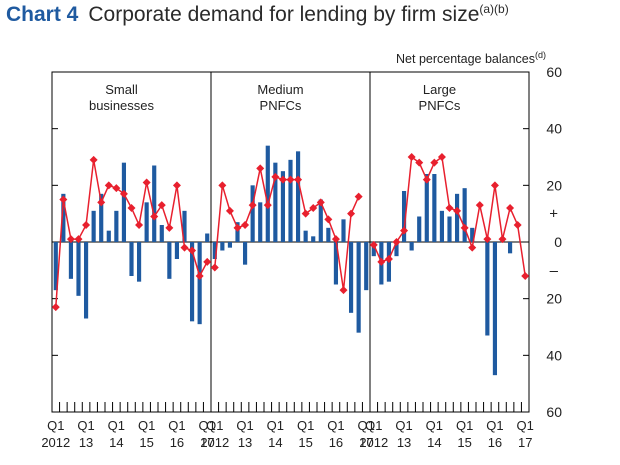 The image size is (620, 465). What do you see at coordinates (554, 185) in the screenshot?
I see `y-tick-label: 20` at bounding box center [554, 185].